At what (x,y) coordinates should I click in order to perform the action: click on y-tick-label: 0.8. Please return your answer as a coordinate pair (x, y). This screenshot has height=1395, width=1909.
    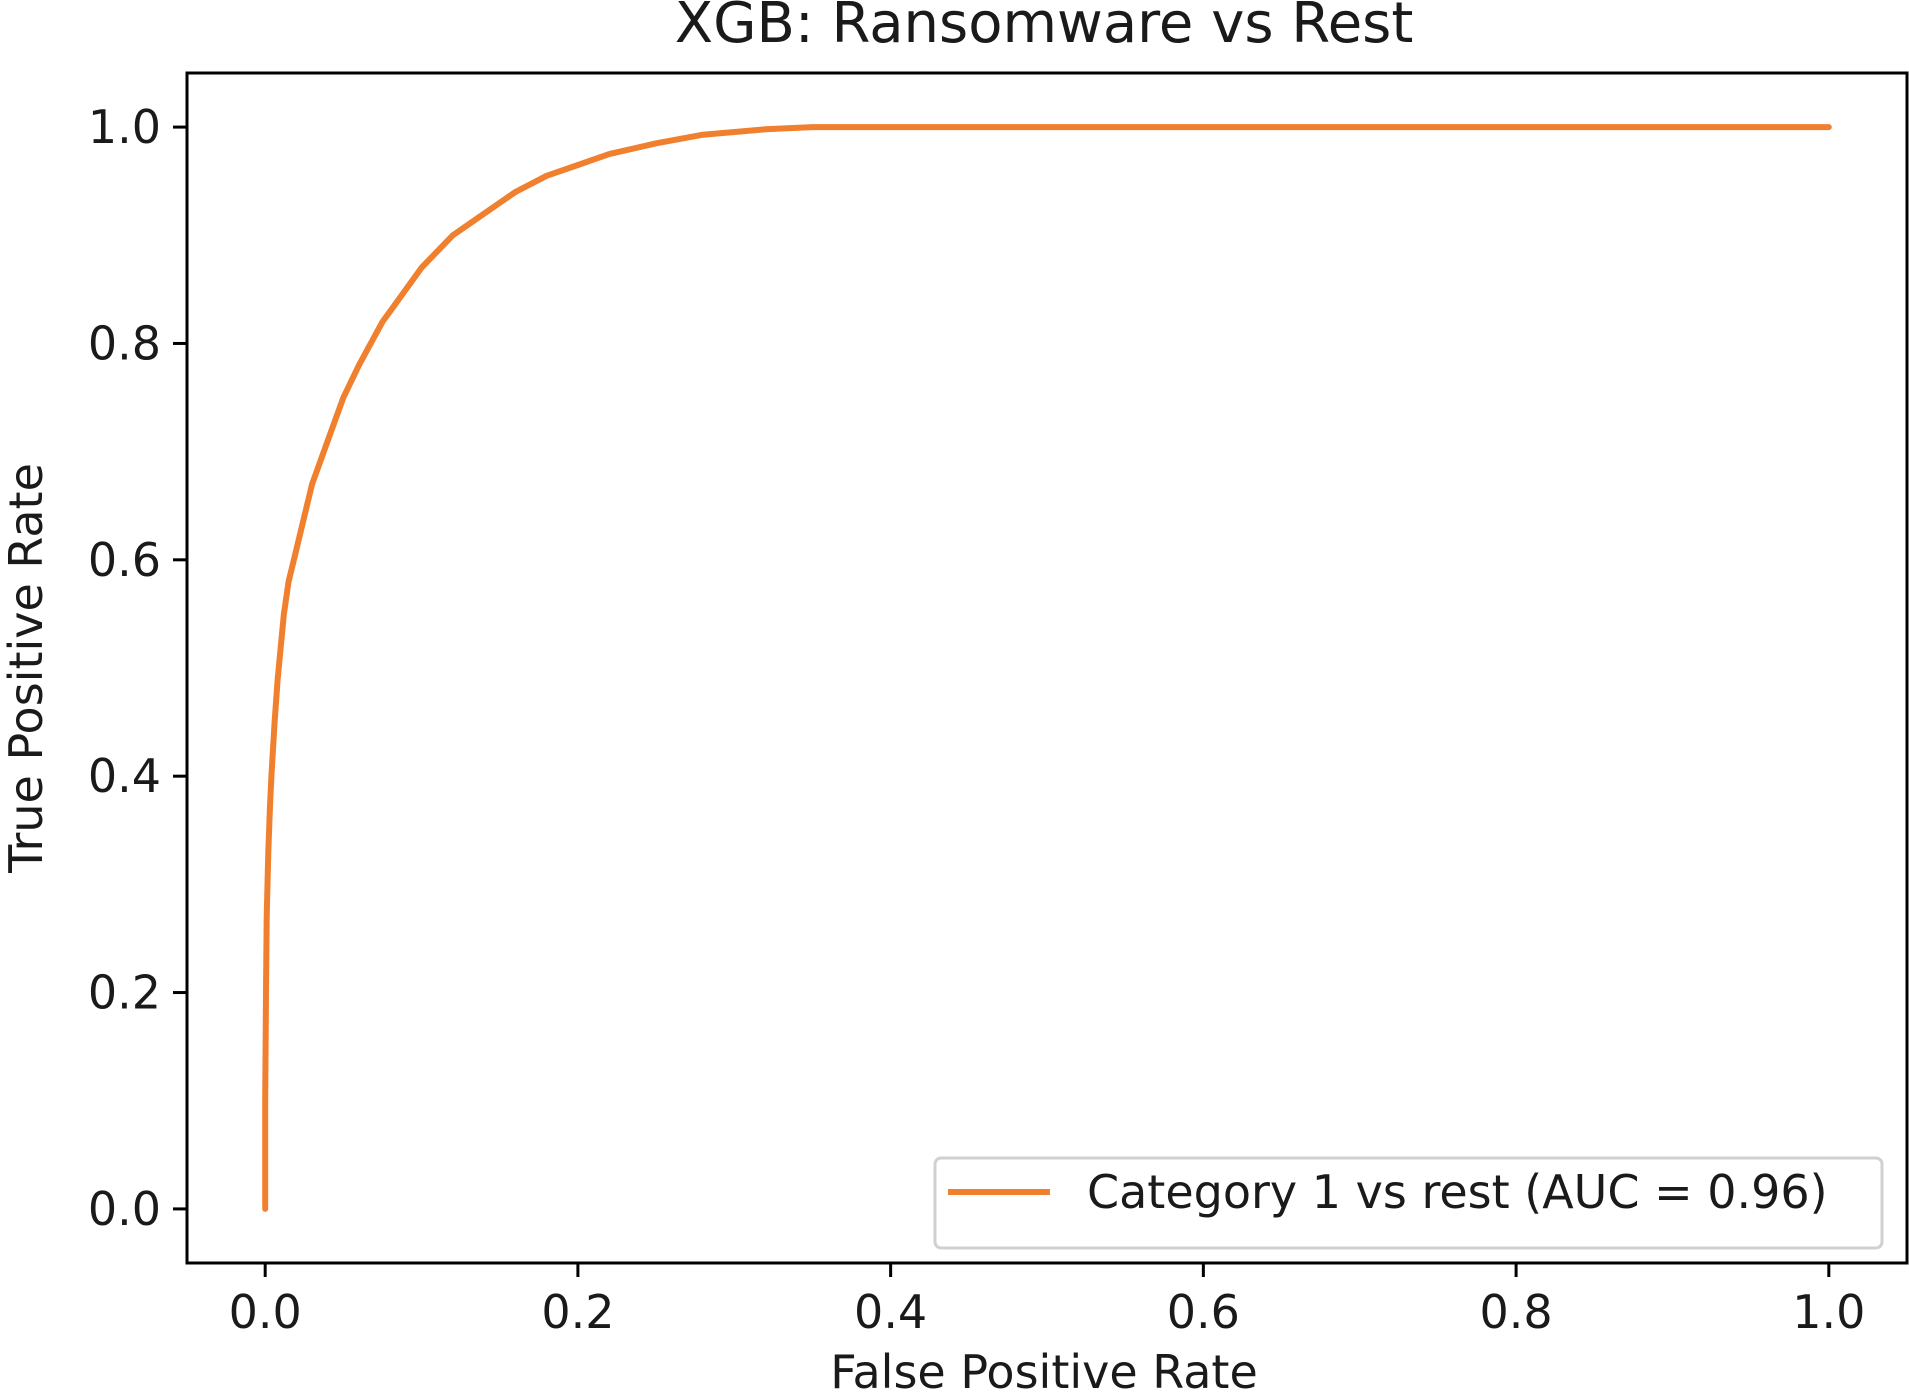
    Looking at the image, I should click on (124, 343).